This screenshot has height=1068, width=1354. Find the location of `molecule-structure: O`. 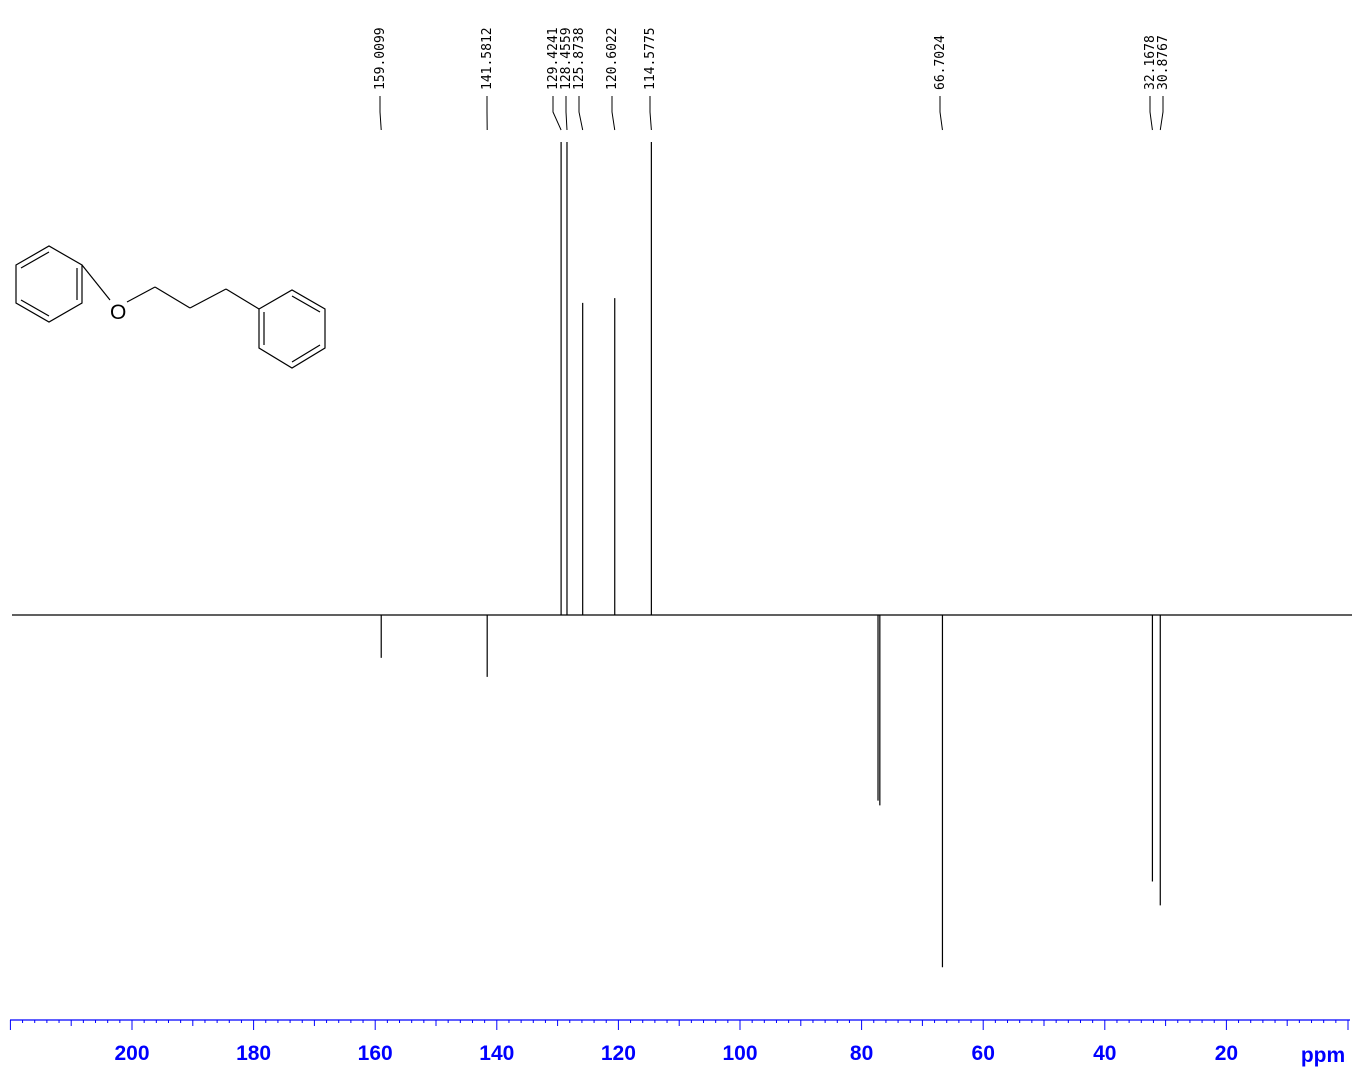

molecule-structure: O is located at coordinates (170, 307).